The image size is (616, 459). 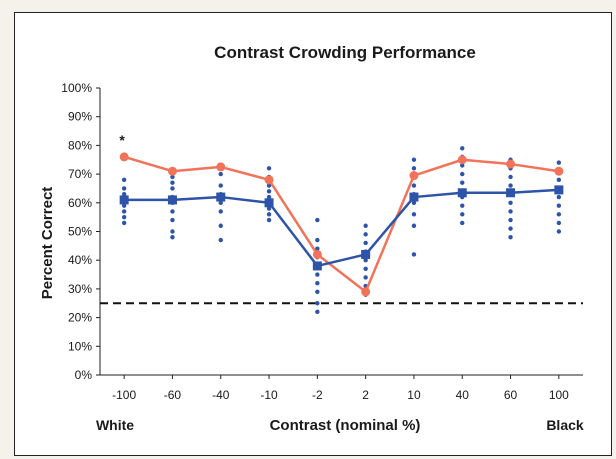 I want to click on chart-title: Contrast Crowding Performance, so click(x=345, y=52).